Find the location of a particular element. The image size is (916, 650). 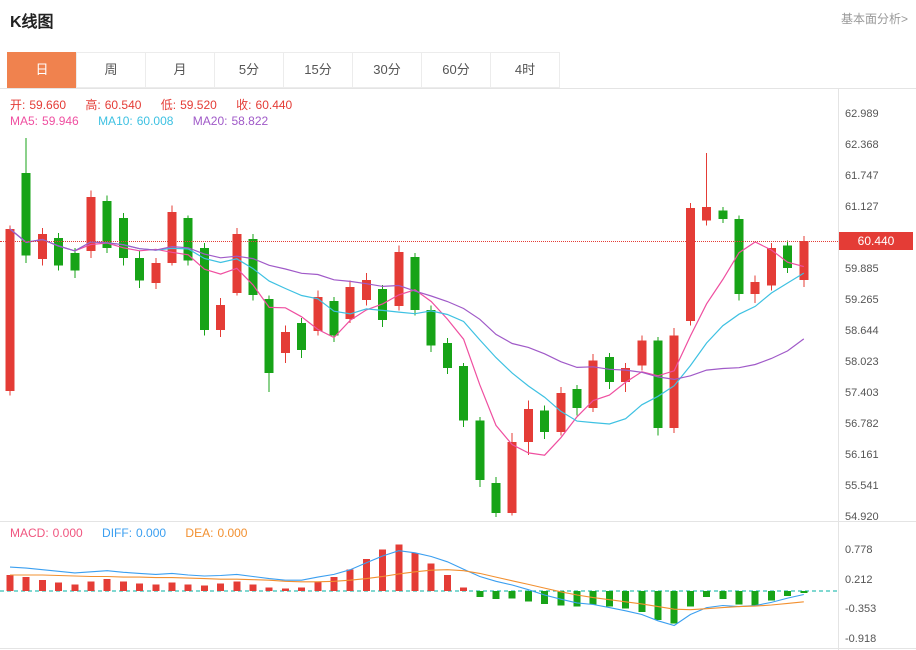

y-axis-label: 56.161 is located at coordinates (862, 454).